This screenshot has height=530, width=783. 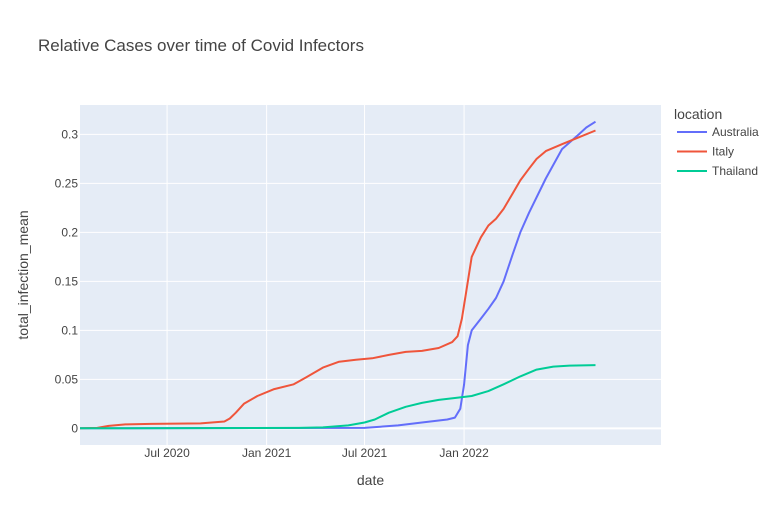 I want to click on y-tick-label: 0.3, so click(x=69, y=134).